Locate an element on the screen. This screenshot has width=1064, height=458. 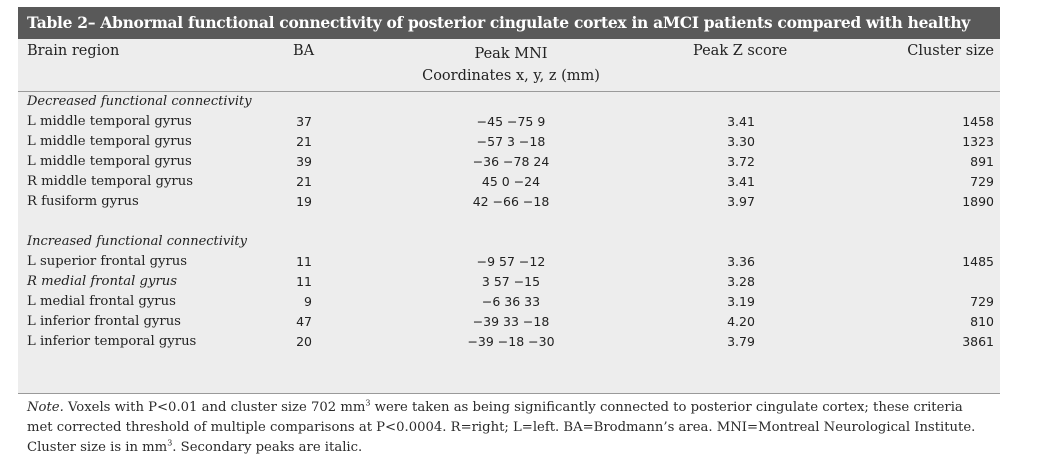
cell-mni: −9 57 −12 is located at coordinates (511, 261).